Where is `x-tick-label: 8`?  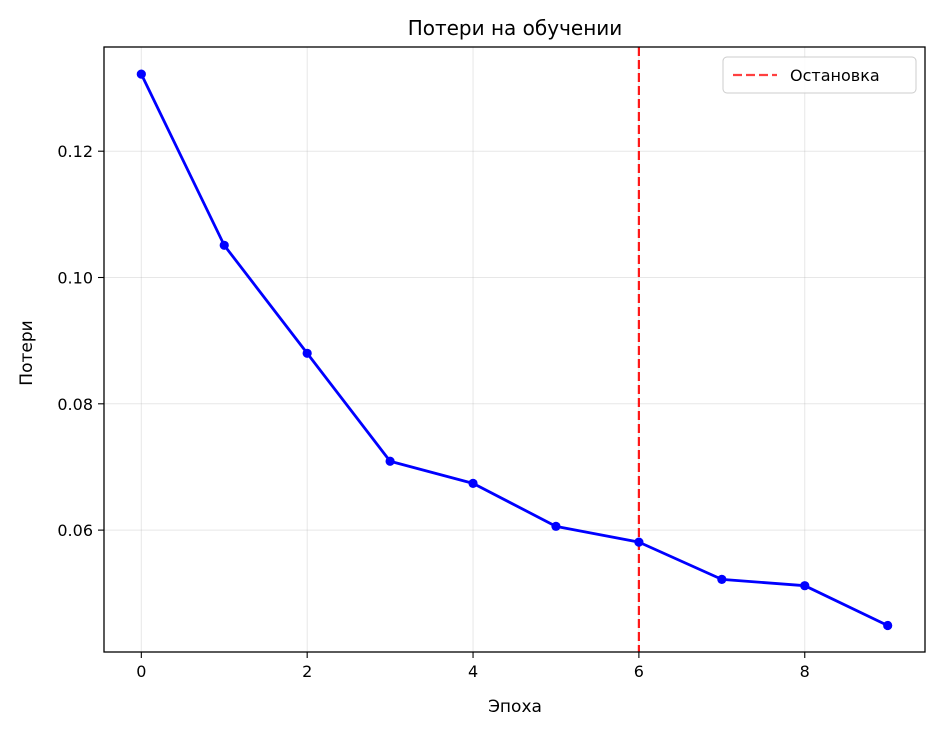
x-tick-label: 8 is located at coordinates (805, 671).